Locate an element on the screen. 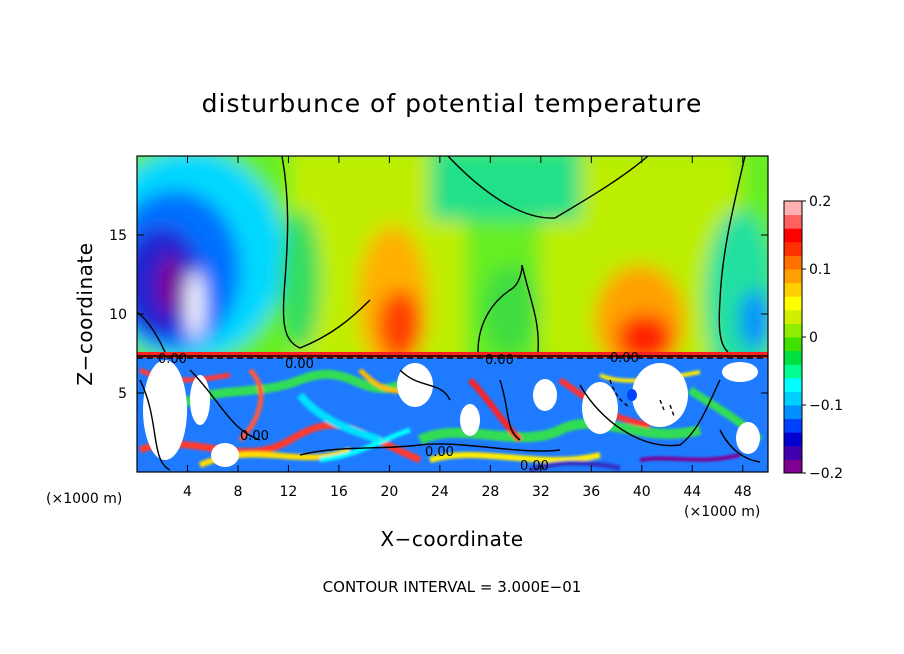  colorbar is located at coordinates (793, 337).